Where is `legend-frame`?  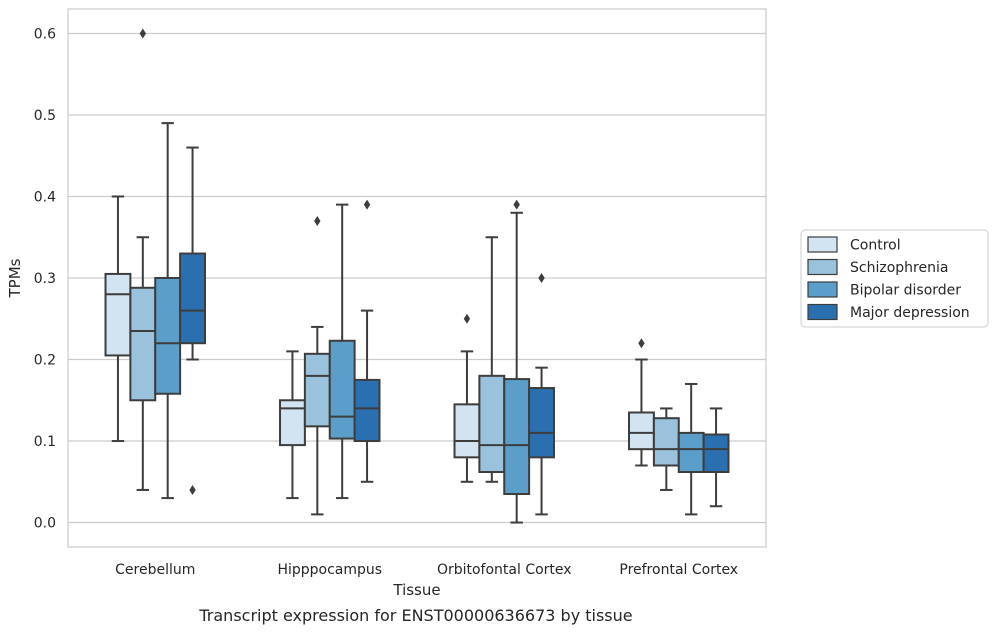
legend-frame is located at coordinates (894, 278).